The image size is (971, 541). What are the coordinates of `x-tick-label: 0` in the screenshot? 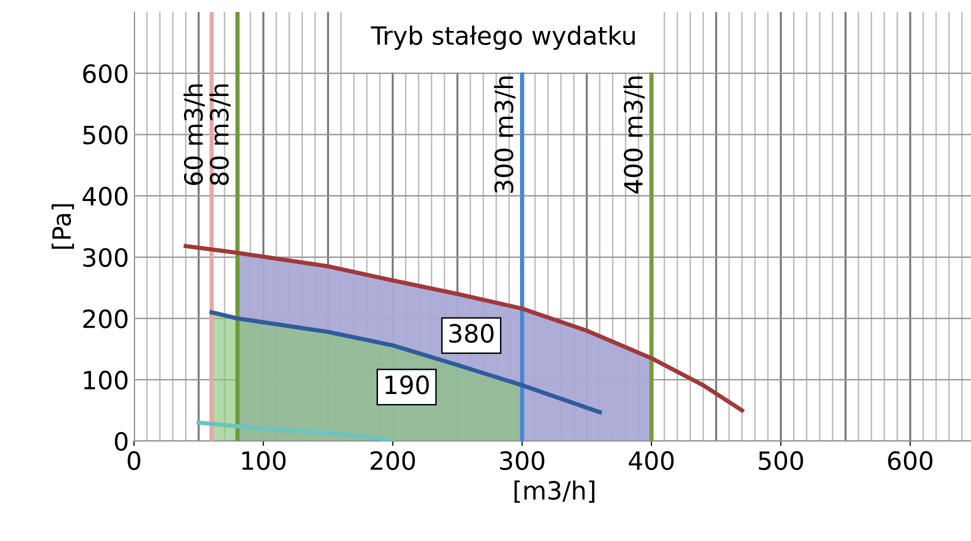 It's located at (134, 460).